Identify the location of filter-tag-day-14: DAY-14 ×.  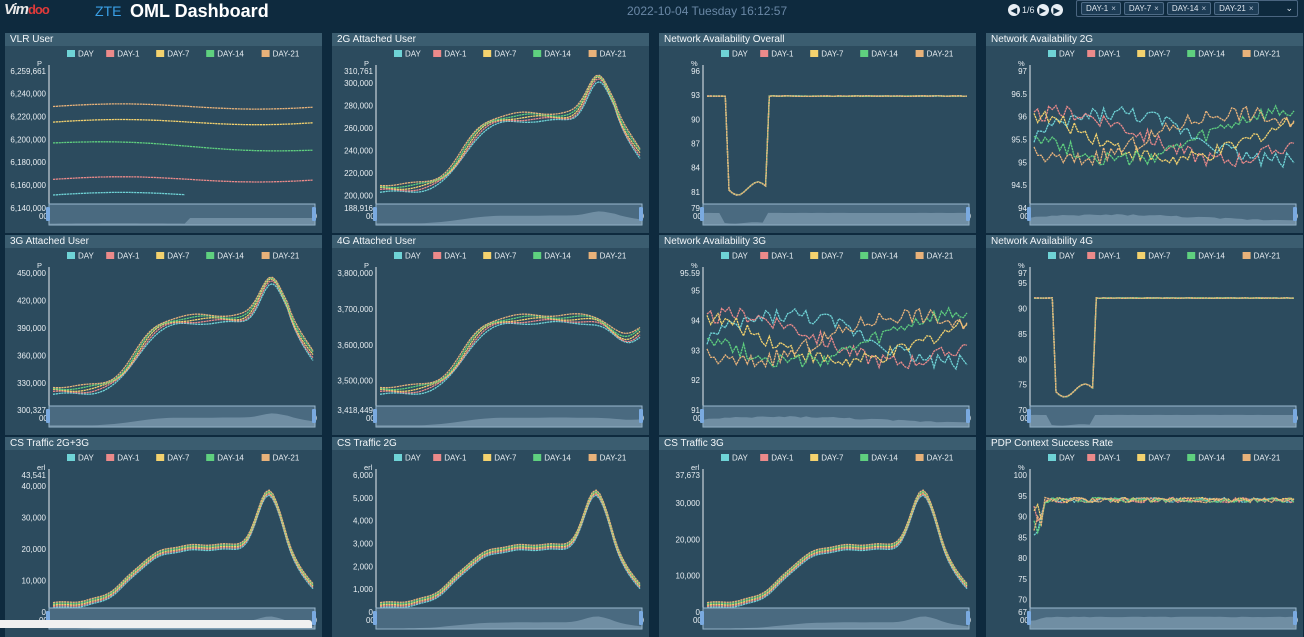
(1189, 8).